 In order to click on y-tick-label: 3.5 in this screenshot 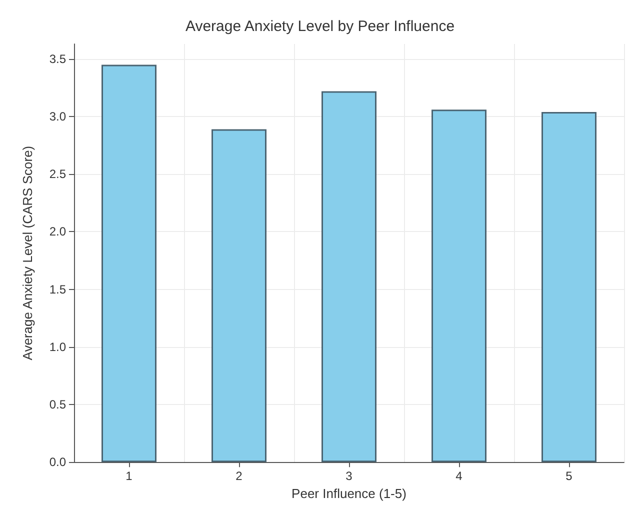, I will do `click(57, 59)`.